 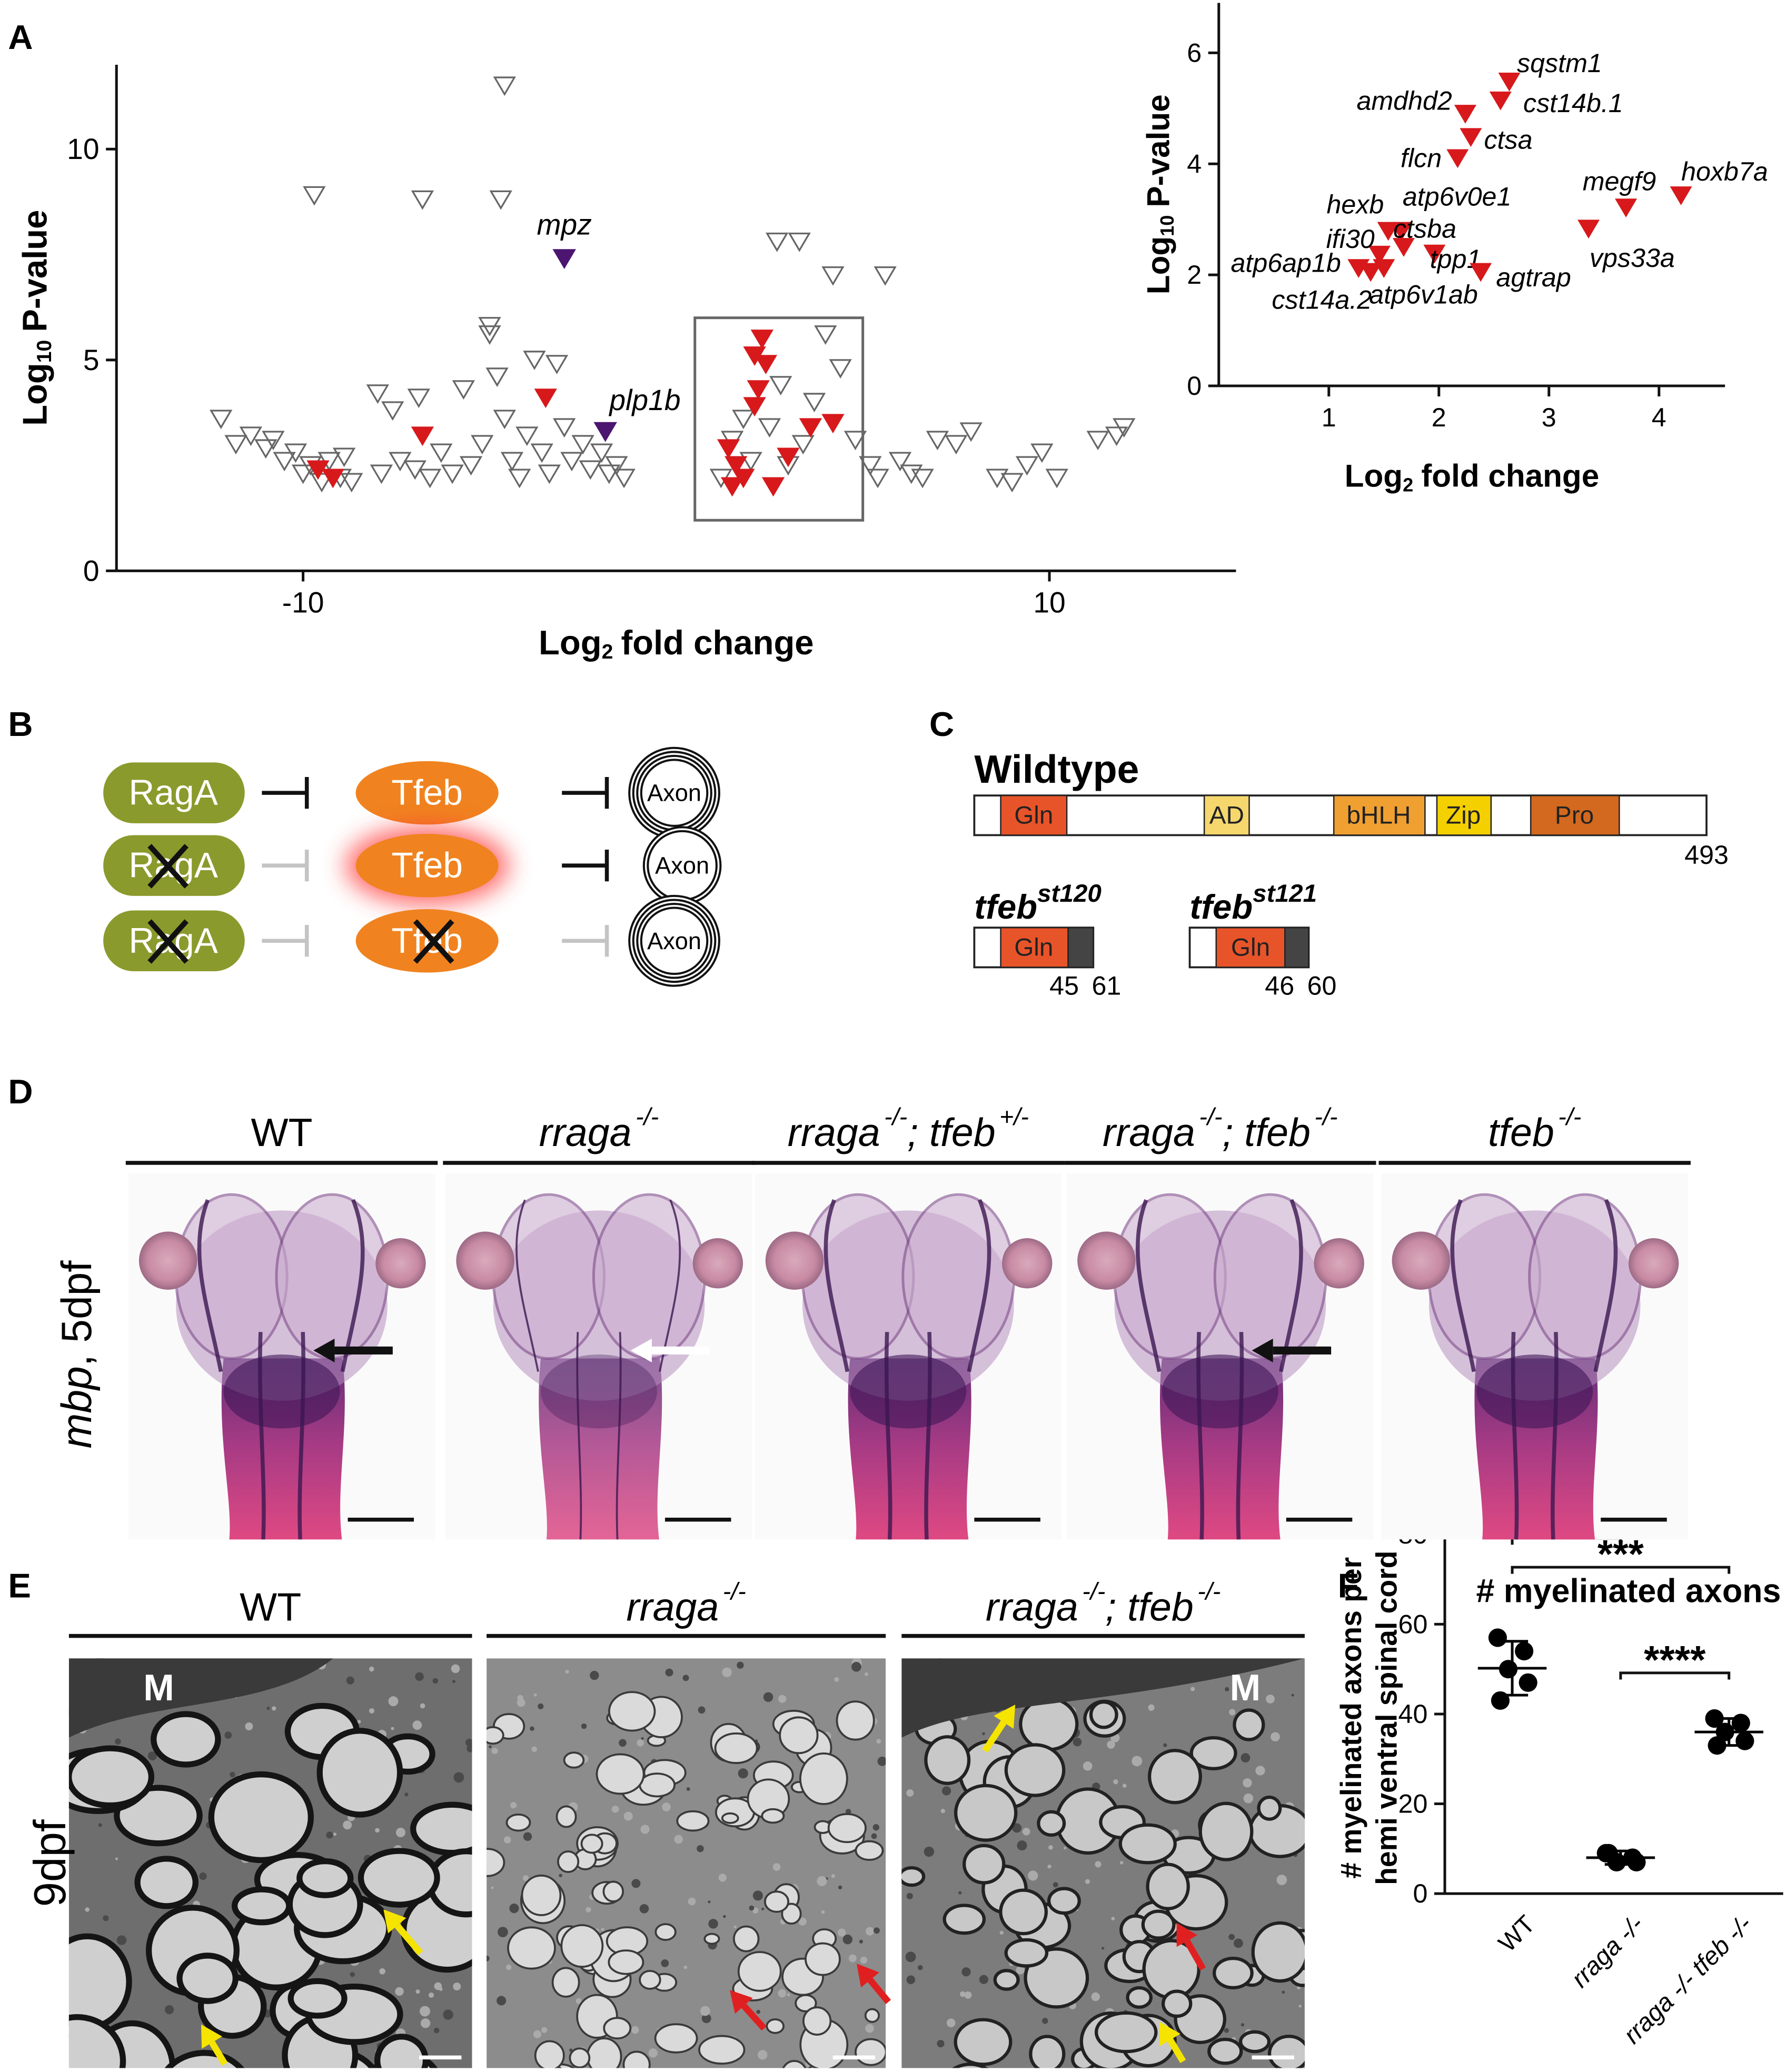 I want to click on column-header: rraga -/-; tfeb -/-, so click(x=1103, y=1603).